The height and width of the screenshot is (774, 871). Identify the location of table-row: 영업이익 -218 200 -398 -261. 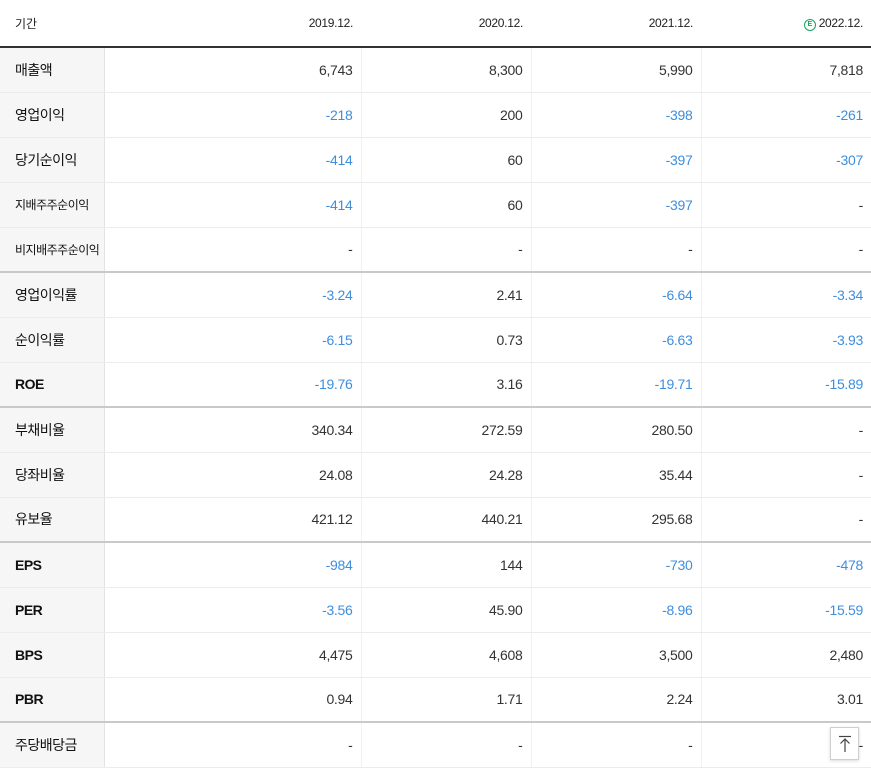
(435, 115).